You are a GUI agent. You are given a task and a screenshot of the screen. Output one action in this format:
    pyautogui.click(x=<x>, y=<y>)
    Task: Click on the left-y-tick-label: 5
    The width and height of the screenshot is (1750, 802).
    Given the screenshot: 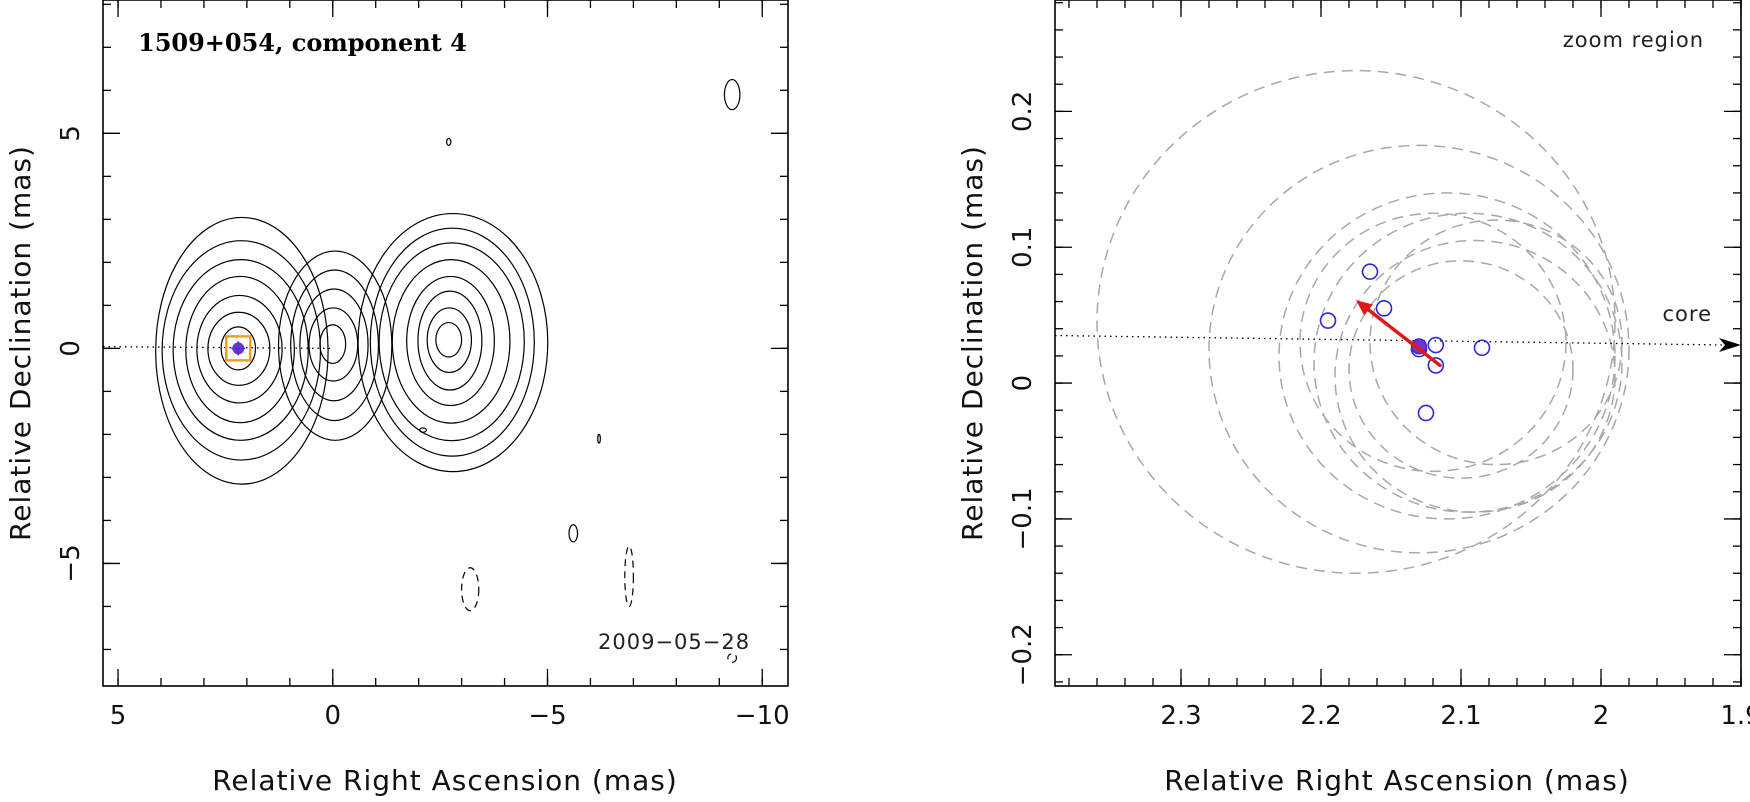 What is the action you would take?
    pyautogui.click(x=71, y=133)
    